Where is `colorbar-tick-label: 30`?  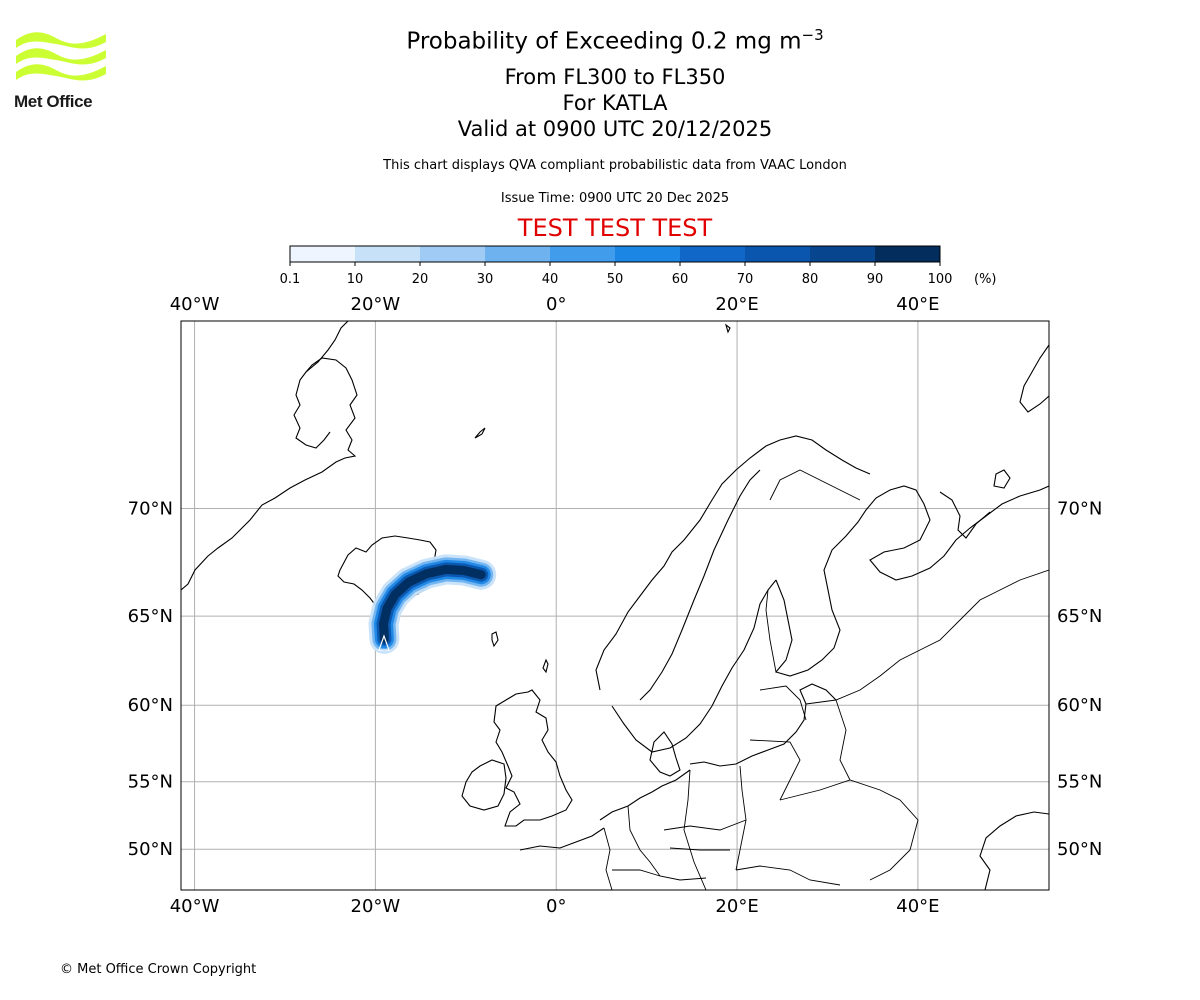 colorbar-tick-label: 30 is located at coordinates (485, 279).